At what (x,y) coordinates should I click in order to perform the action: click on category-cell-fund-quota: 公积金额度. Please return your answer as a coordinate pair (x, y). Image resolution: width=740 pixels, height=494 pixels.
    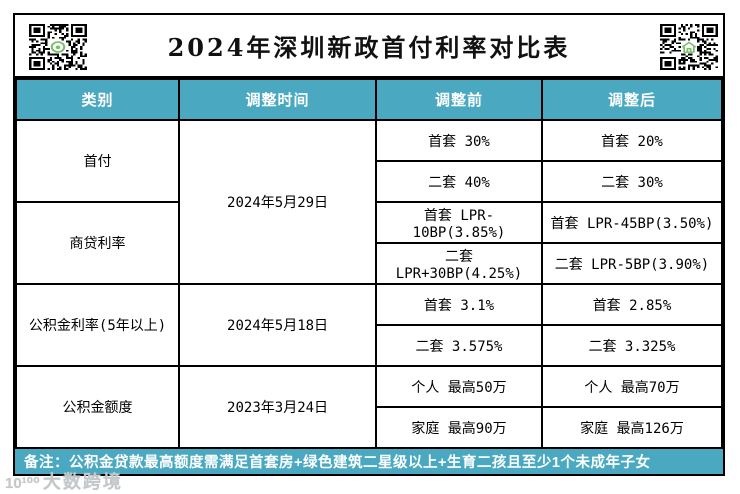
    Looking at the image, I should click on (97, 407).